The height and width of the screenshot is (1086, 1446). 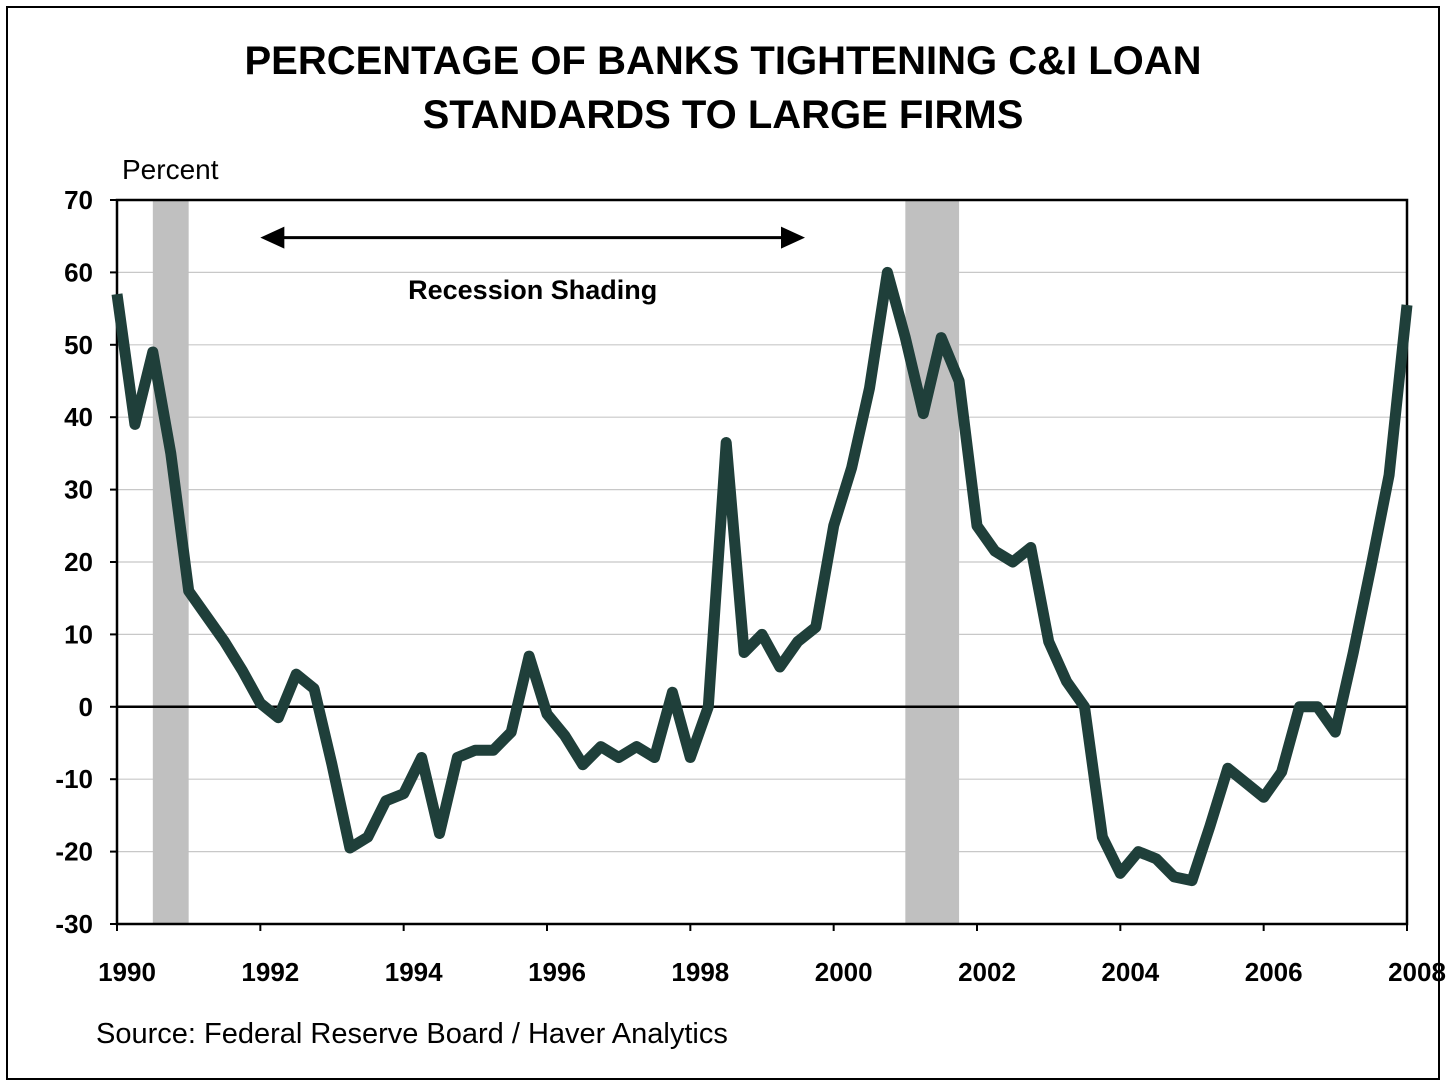 What do you see at coordinates (1130, 972) in the screenshot?
I see `x-tick-label-7: 2004` at bounding box center [1130, 972].